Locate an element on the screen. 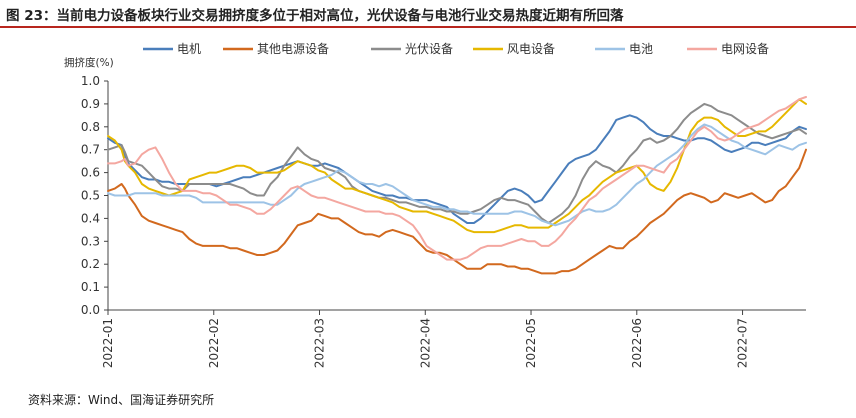 Image resolution: width=856 pixels, height=418 pixels. y-tick-label: 0.0 is located at coordinates (90, 310).